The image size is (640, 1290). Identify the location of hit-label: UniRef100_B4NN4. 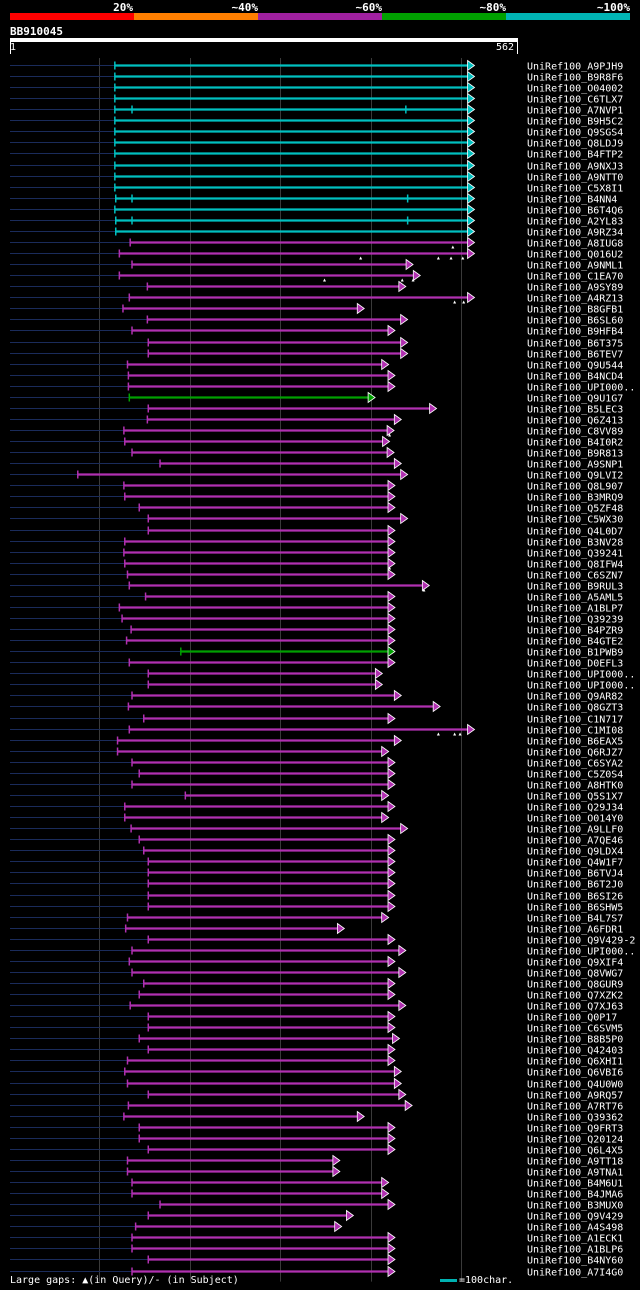
(572, 200).